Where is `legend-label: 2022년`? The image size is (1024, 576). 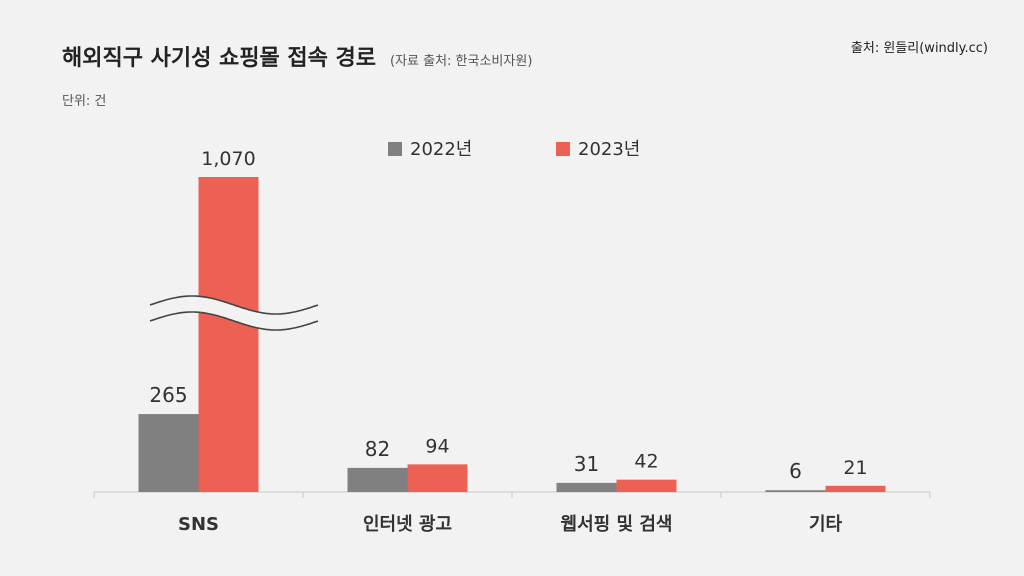
legend-label: 2022년 is located at coordinates (441, 149).